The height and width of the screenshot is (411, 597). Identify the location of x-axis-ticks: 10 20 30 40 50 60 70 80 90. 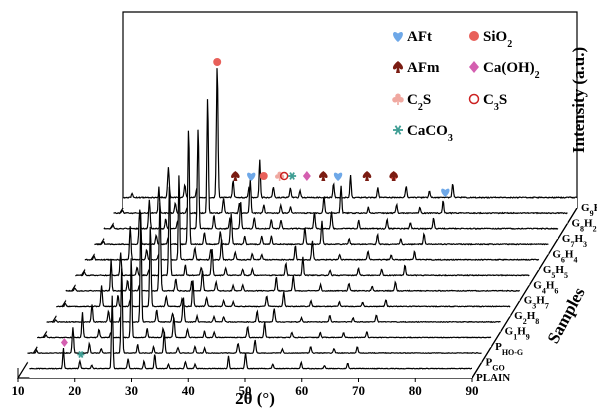
(245, 388).